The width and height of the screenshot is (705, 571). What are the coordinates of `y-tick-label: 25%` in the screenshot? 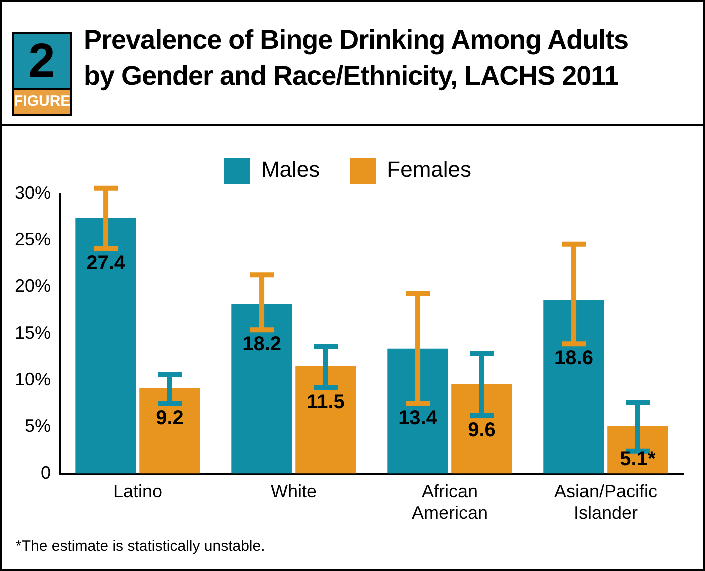 It's located at (33, 240).